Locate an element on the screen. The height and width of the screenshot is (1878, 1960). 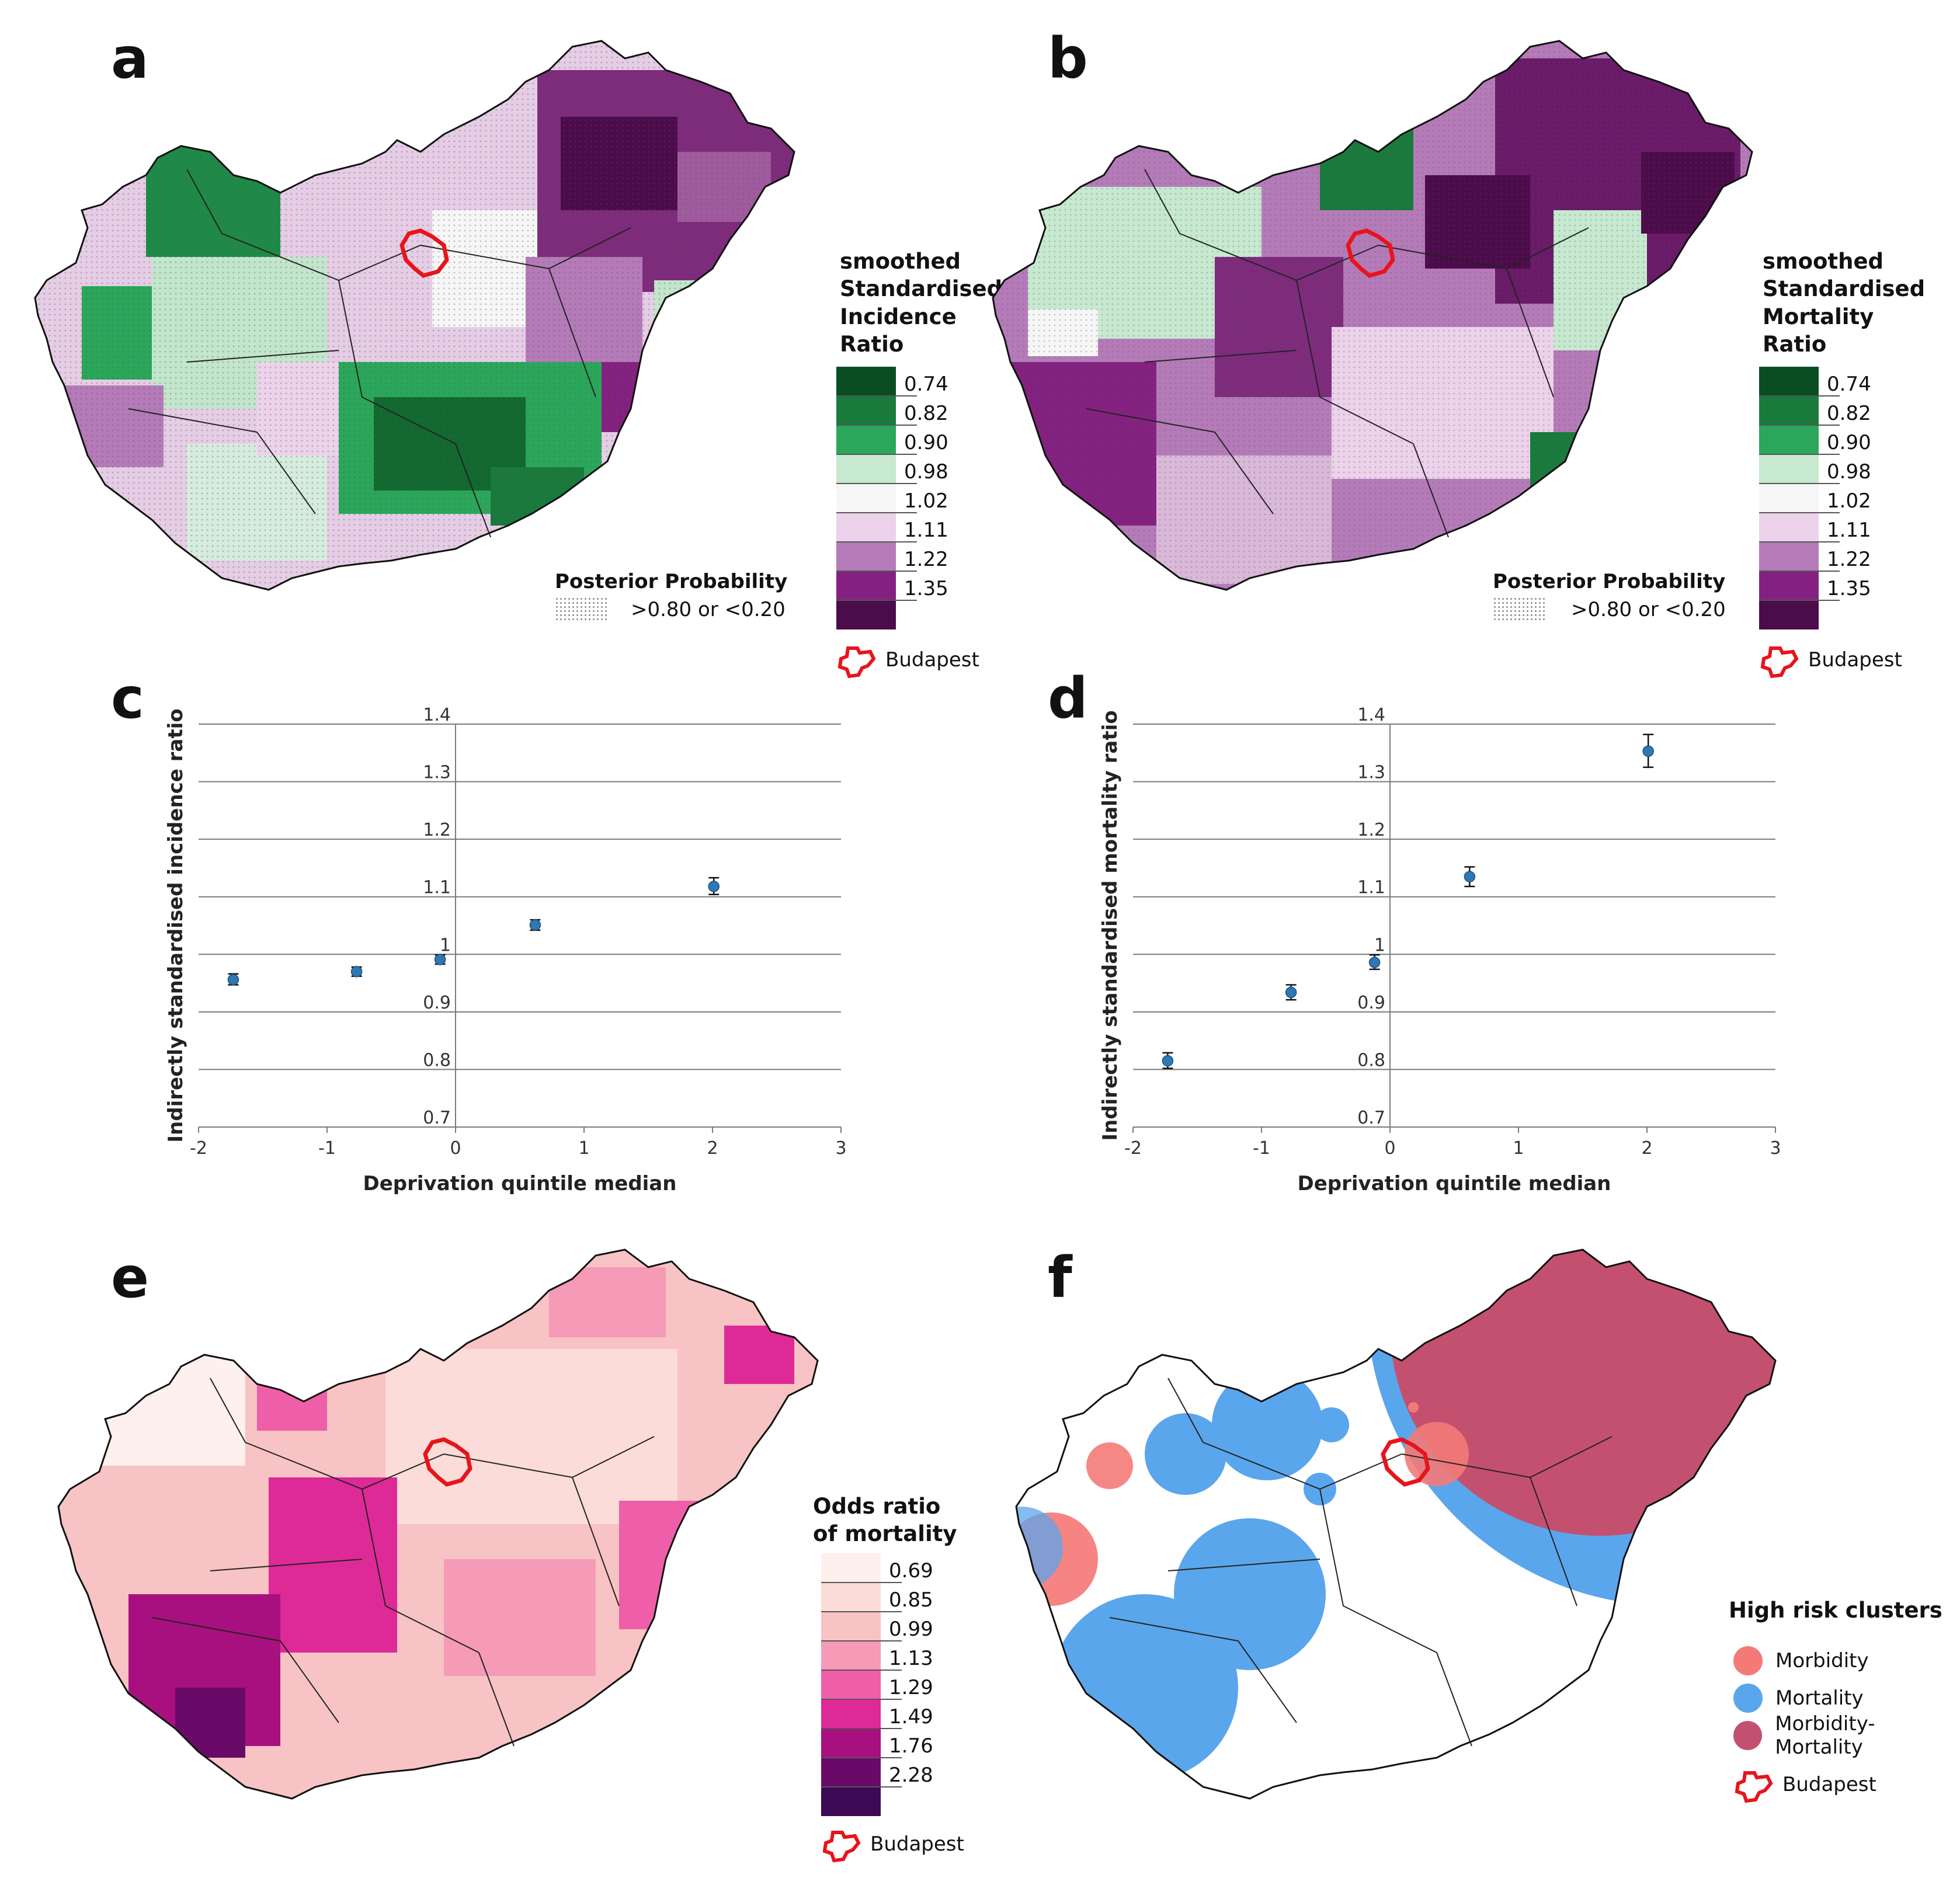
budapest-icon-b is located at coordinates (1779, 663).